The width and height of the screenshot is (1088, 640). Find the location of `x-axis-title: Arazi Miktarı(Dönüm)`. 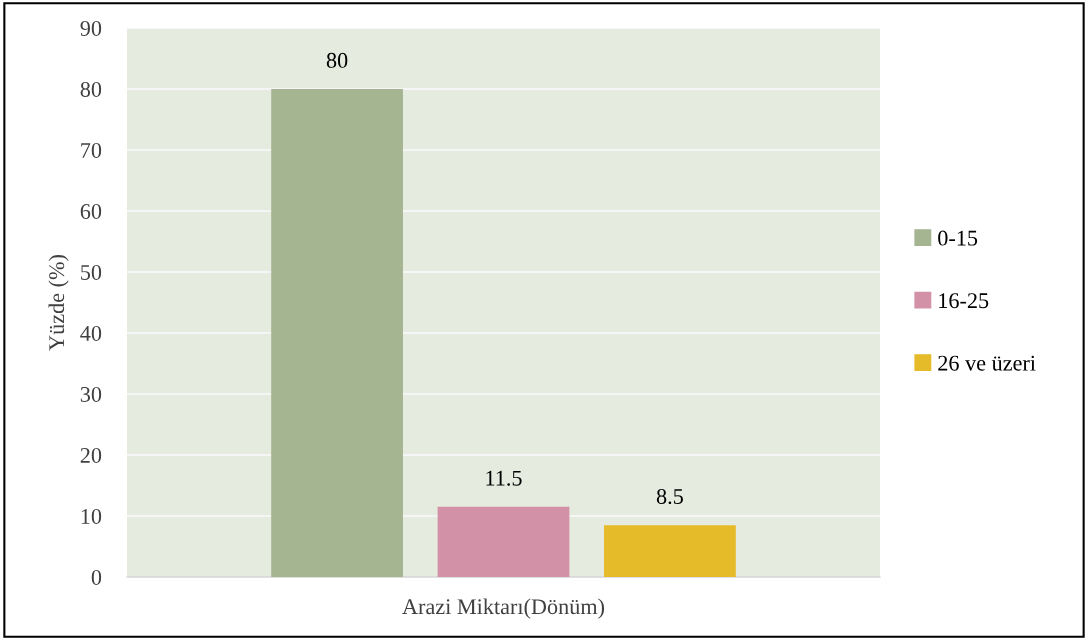

x-axis-title: Arazi Miktarı(Dönüm) is located at coordinates (503, 608).